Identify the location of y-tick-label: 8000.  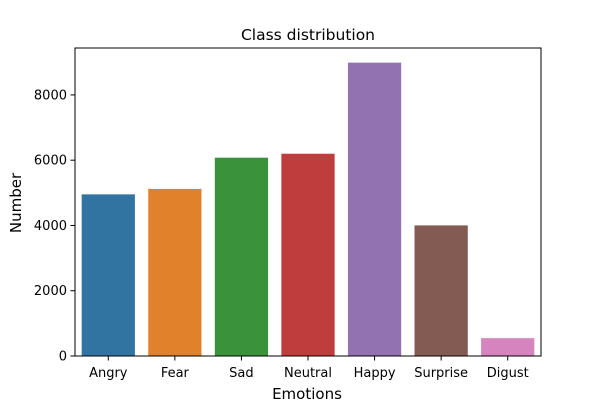
(50, 95).